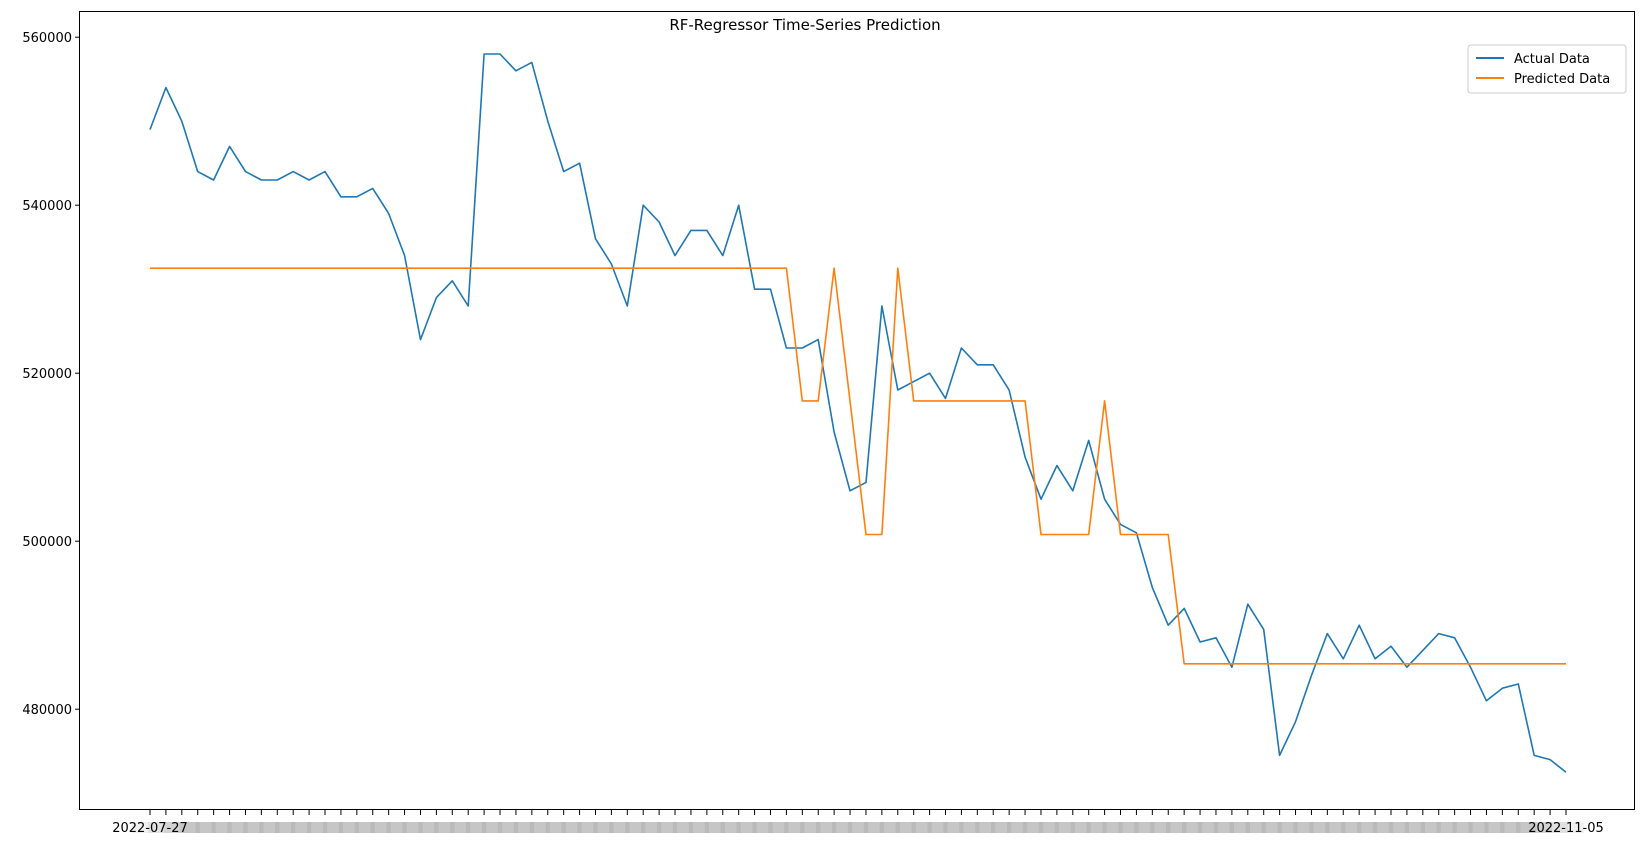  I want to click on chart-title: RF-Regressor Time-Series Prediction, so click(804, 25).